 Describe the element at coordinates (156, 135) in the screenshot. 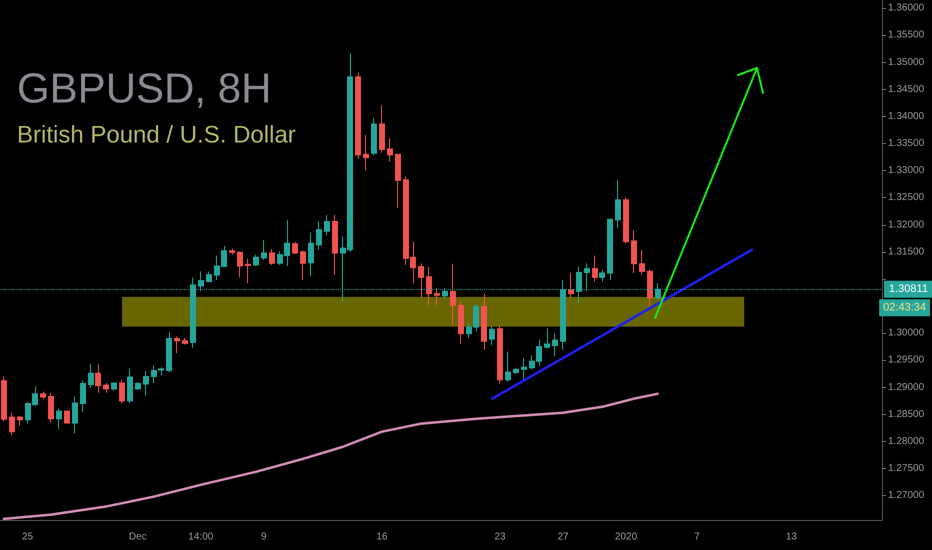

I see `text: British Pound / U.S. Dollar` at that location.